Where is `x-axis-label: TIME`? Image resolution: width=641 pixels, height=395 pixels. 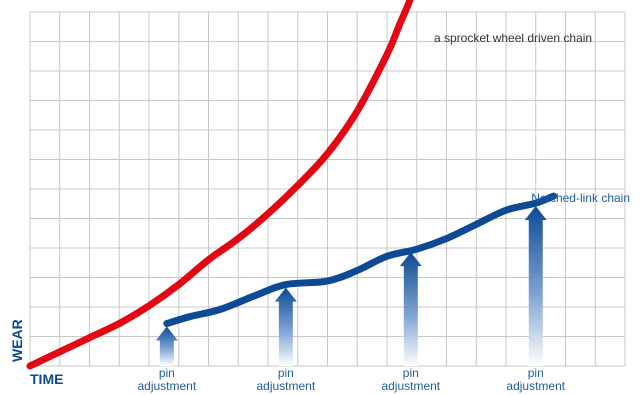 x-axis-label: TIME is located at coordinates (46, 379).